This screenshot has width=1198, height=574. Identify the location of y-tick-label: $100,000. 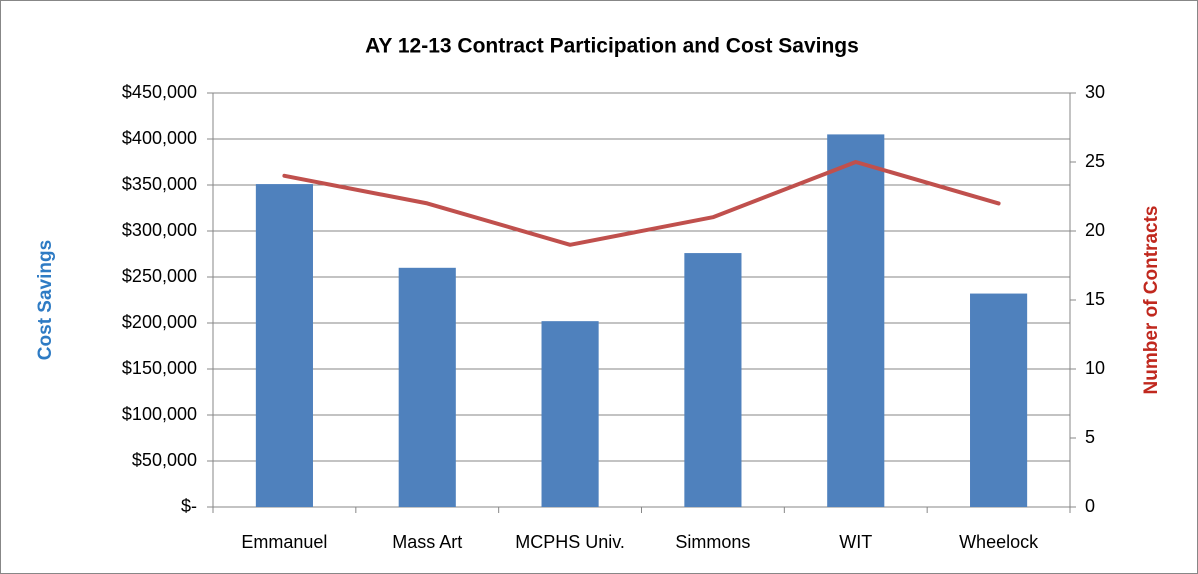
(159, 414).